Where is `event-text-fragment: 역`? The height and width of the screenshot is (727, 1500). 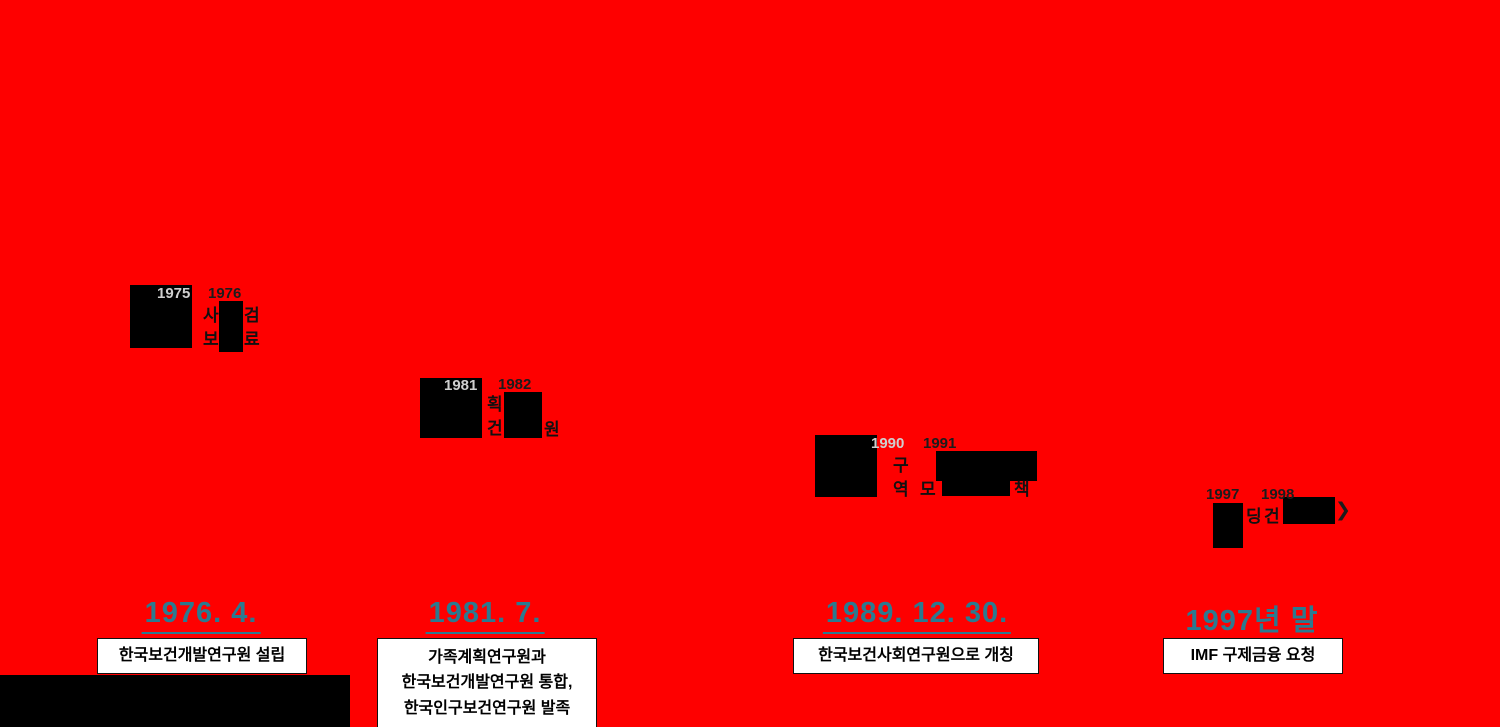
event-text-fragment: 역 is located at coordinates (901, 489).